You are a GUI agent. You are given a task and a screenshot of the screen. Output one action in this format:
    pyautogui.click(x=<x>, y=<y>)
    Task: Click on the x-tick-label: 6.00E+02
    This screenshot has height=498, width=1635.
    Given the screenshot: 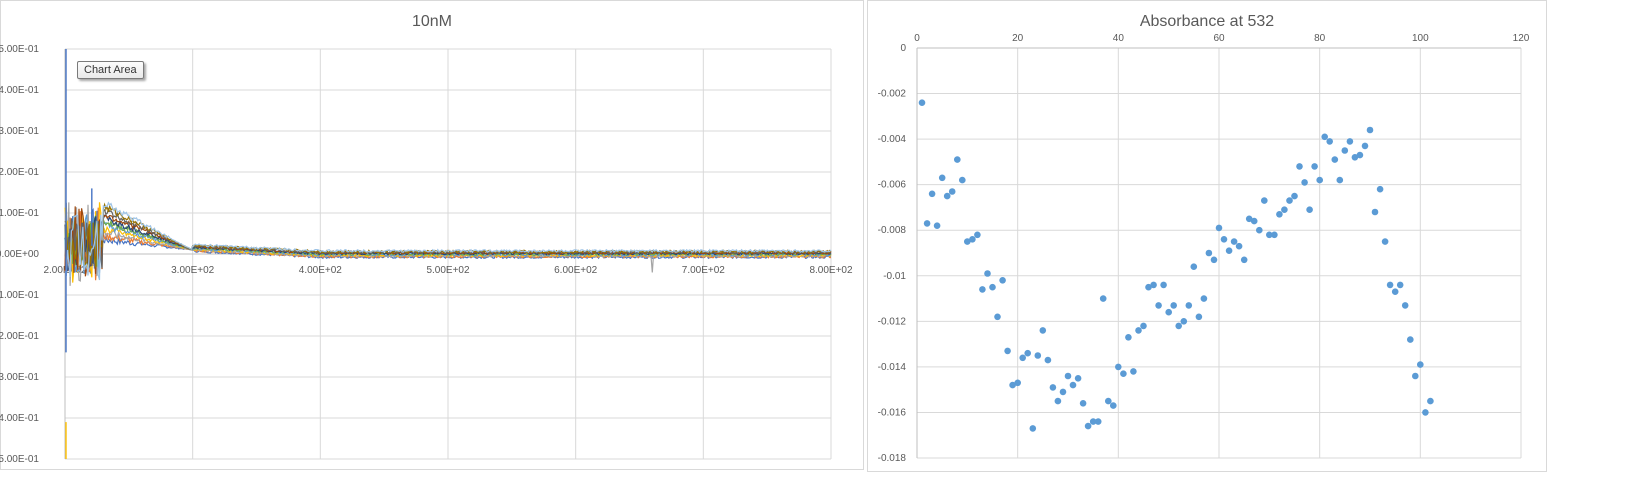 What is the action you would take?
    pyautogui.click(x=576, y=270)
    